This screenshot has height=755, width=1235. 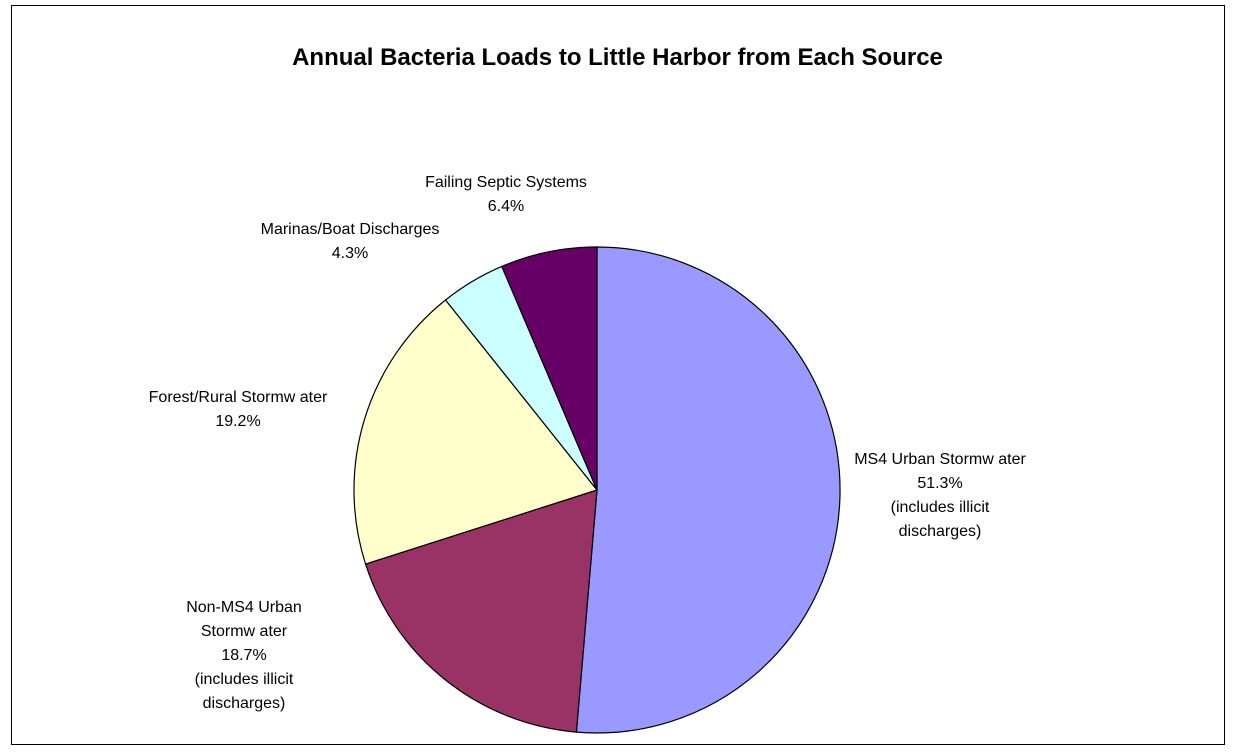 I want to click on slice-label-value: 4.3%, so click(x=350, y=253).